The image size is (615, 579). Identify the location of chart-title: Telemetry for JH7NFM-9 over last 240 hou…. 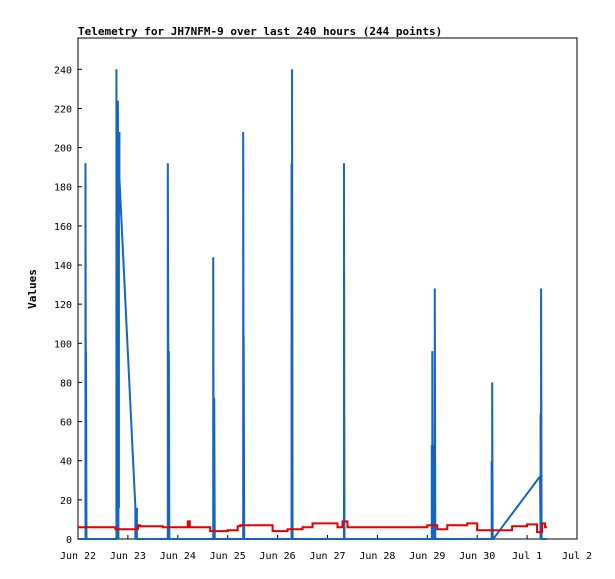
(260, 31).